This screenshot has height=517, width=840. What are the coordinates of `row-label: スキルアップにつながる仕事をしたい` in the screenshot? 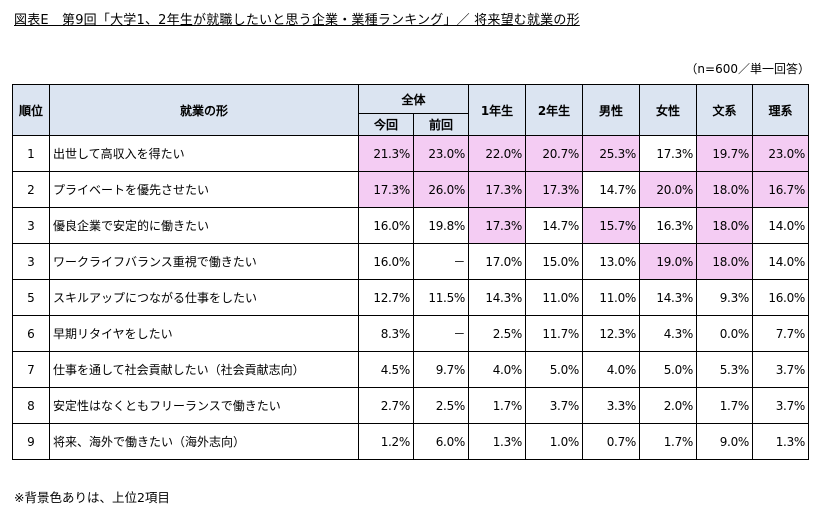 It's located at (204, 297).